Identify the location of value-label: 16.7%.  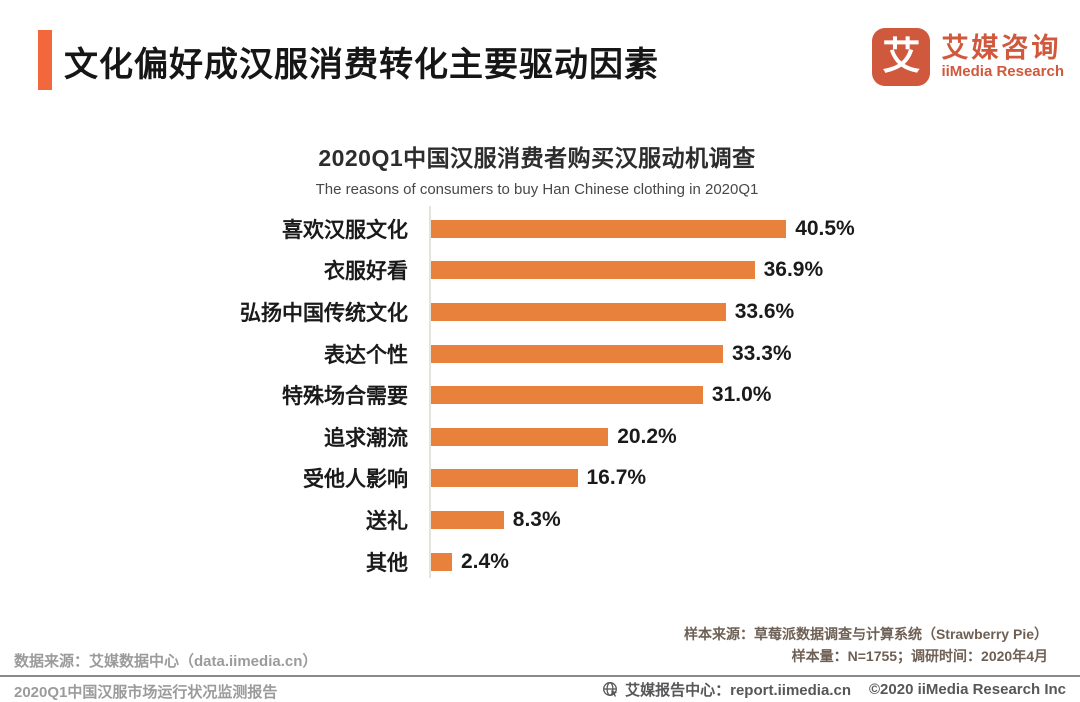
(616, 478).